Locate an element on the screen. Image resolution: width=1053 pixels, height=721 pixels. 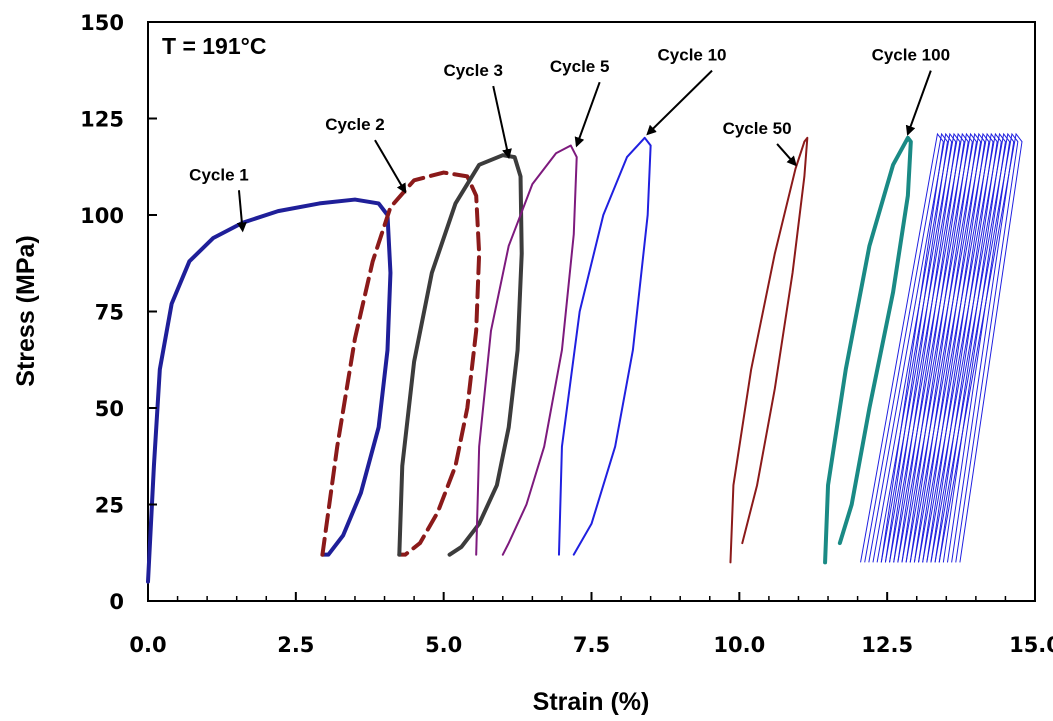
y-axis-title: Stress (MPa) is located at coordinates (26, 310).